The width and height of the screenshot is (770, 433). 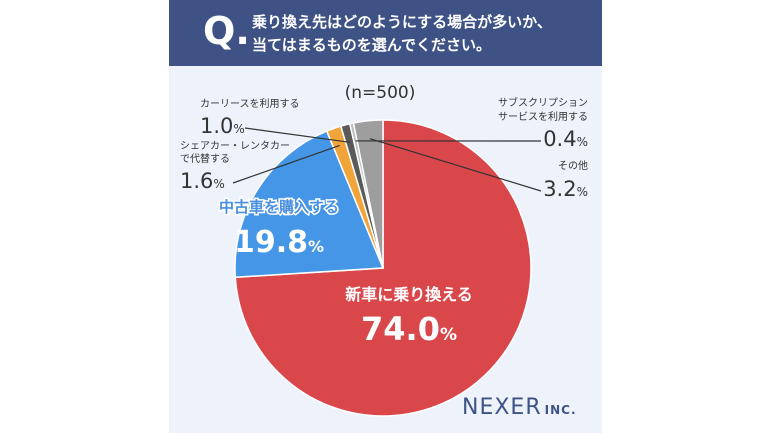 I want to click on slice-value-new-car-number: 74.0, so click(x=400, y=329).